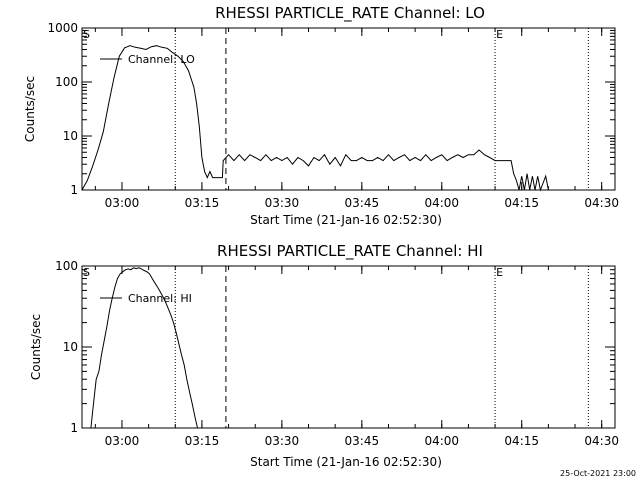  Describe the element at coordinates (350, 13) in the screenshot. I see `lo-panel-title: RHESSI PARTICLE_RATE Channel: LO` at that location.